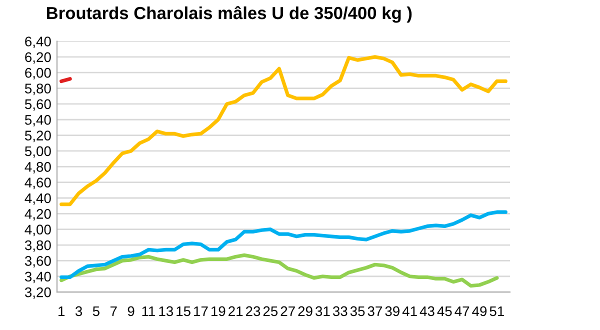 This screenshot has height=330, width=600. What do you see at coordinates (37, 230) in the screenshot?
I see `y-tick-label: 4,00` at bounding box center [37, 230].